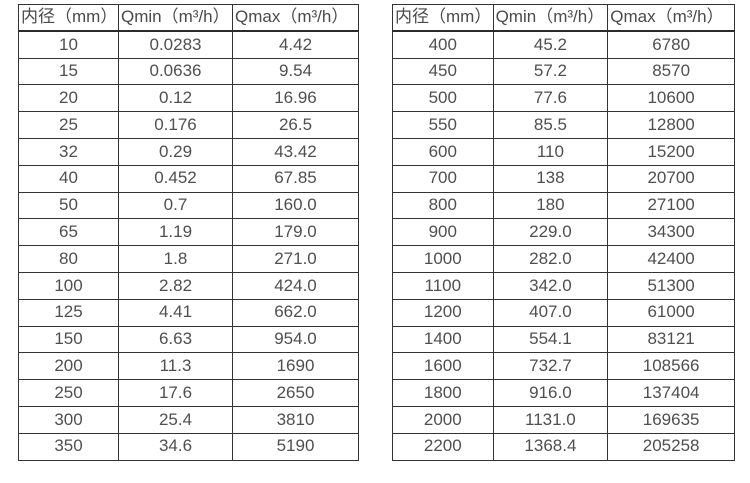 This screenshot has height=483, width=750. I want to click on table-cell: 40, so click(68, 178).